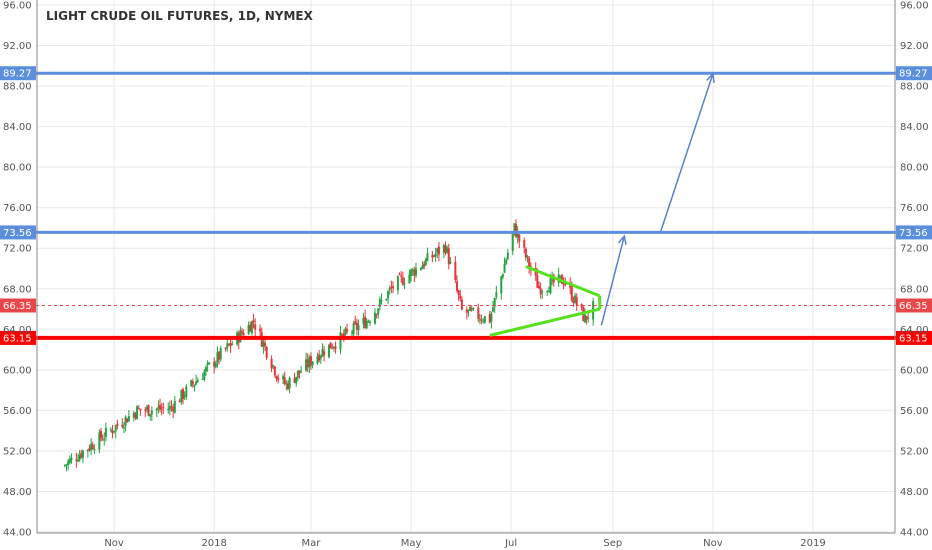  Describe the element at coordinates (914, 492) in the screenshot. I see `y-tick-label-right: 48.00` at that location.